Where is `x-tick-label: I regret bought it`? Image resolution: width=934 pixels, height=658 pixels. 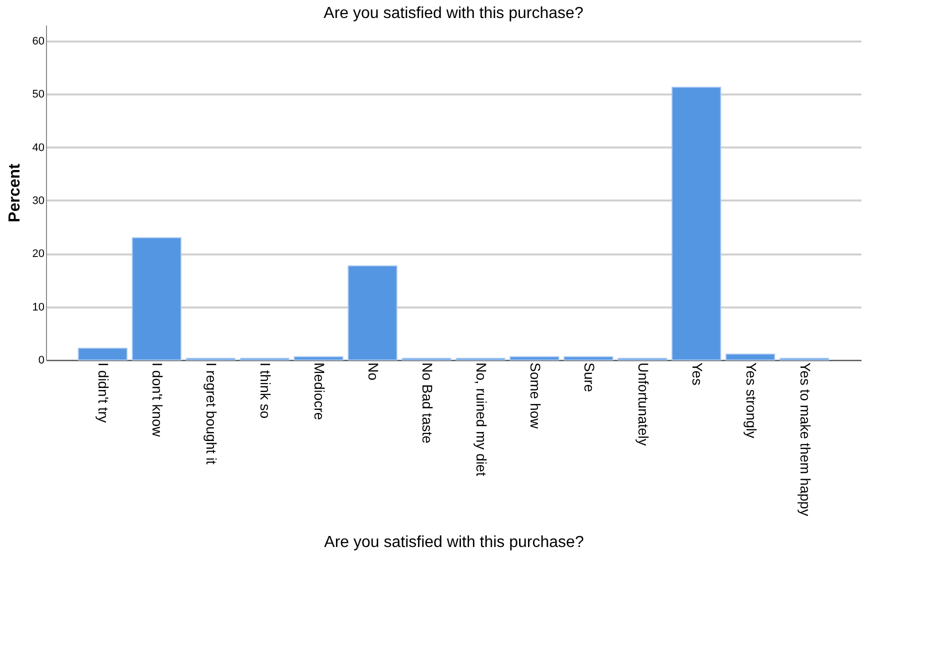 x-tick-label: I regret bought it is located at coordinates (212, 413).